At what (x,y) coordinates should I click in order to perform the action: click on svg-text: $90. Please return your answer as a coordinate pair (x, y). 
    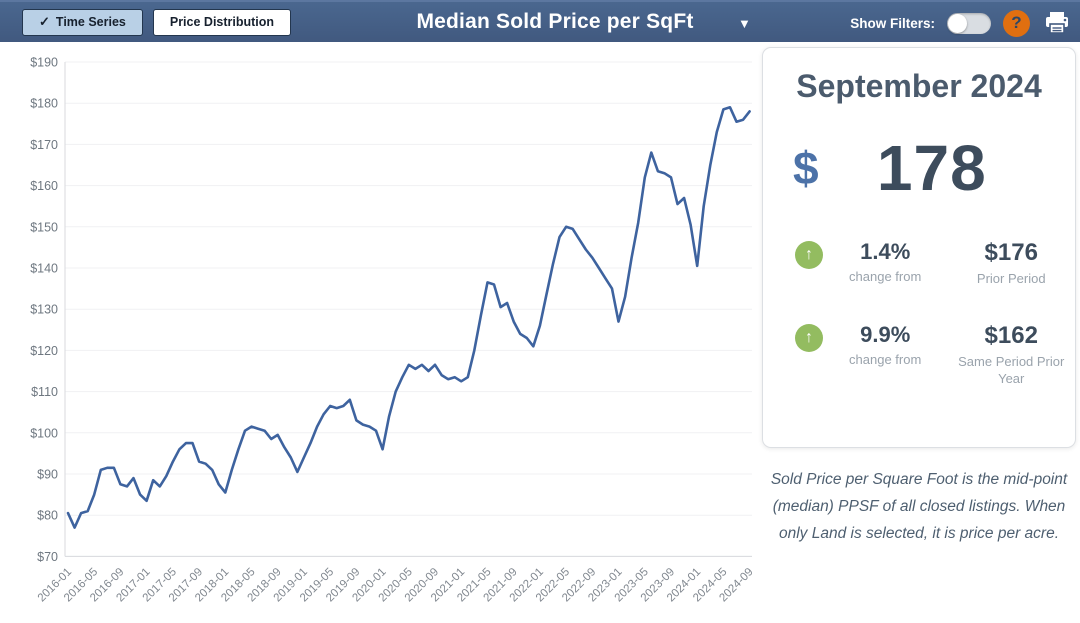
    Looking at the image, I should click on (47, 475).